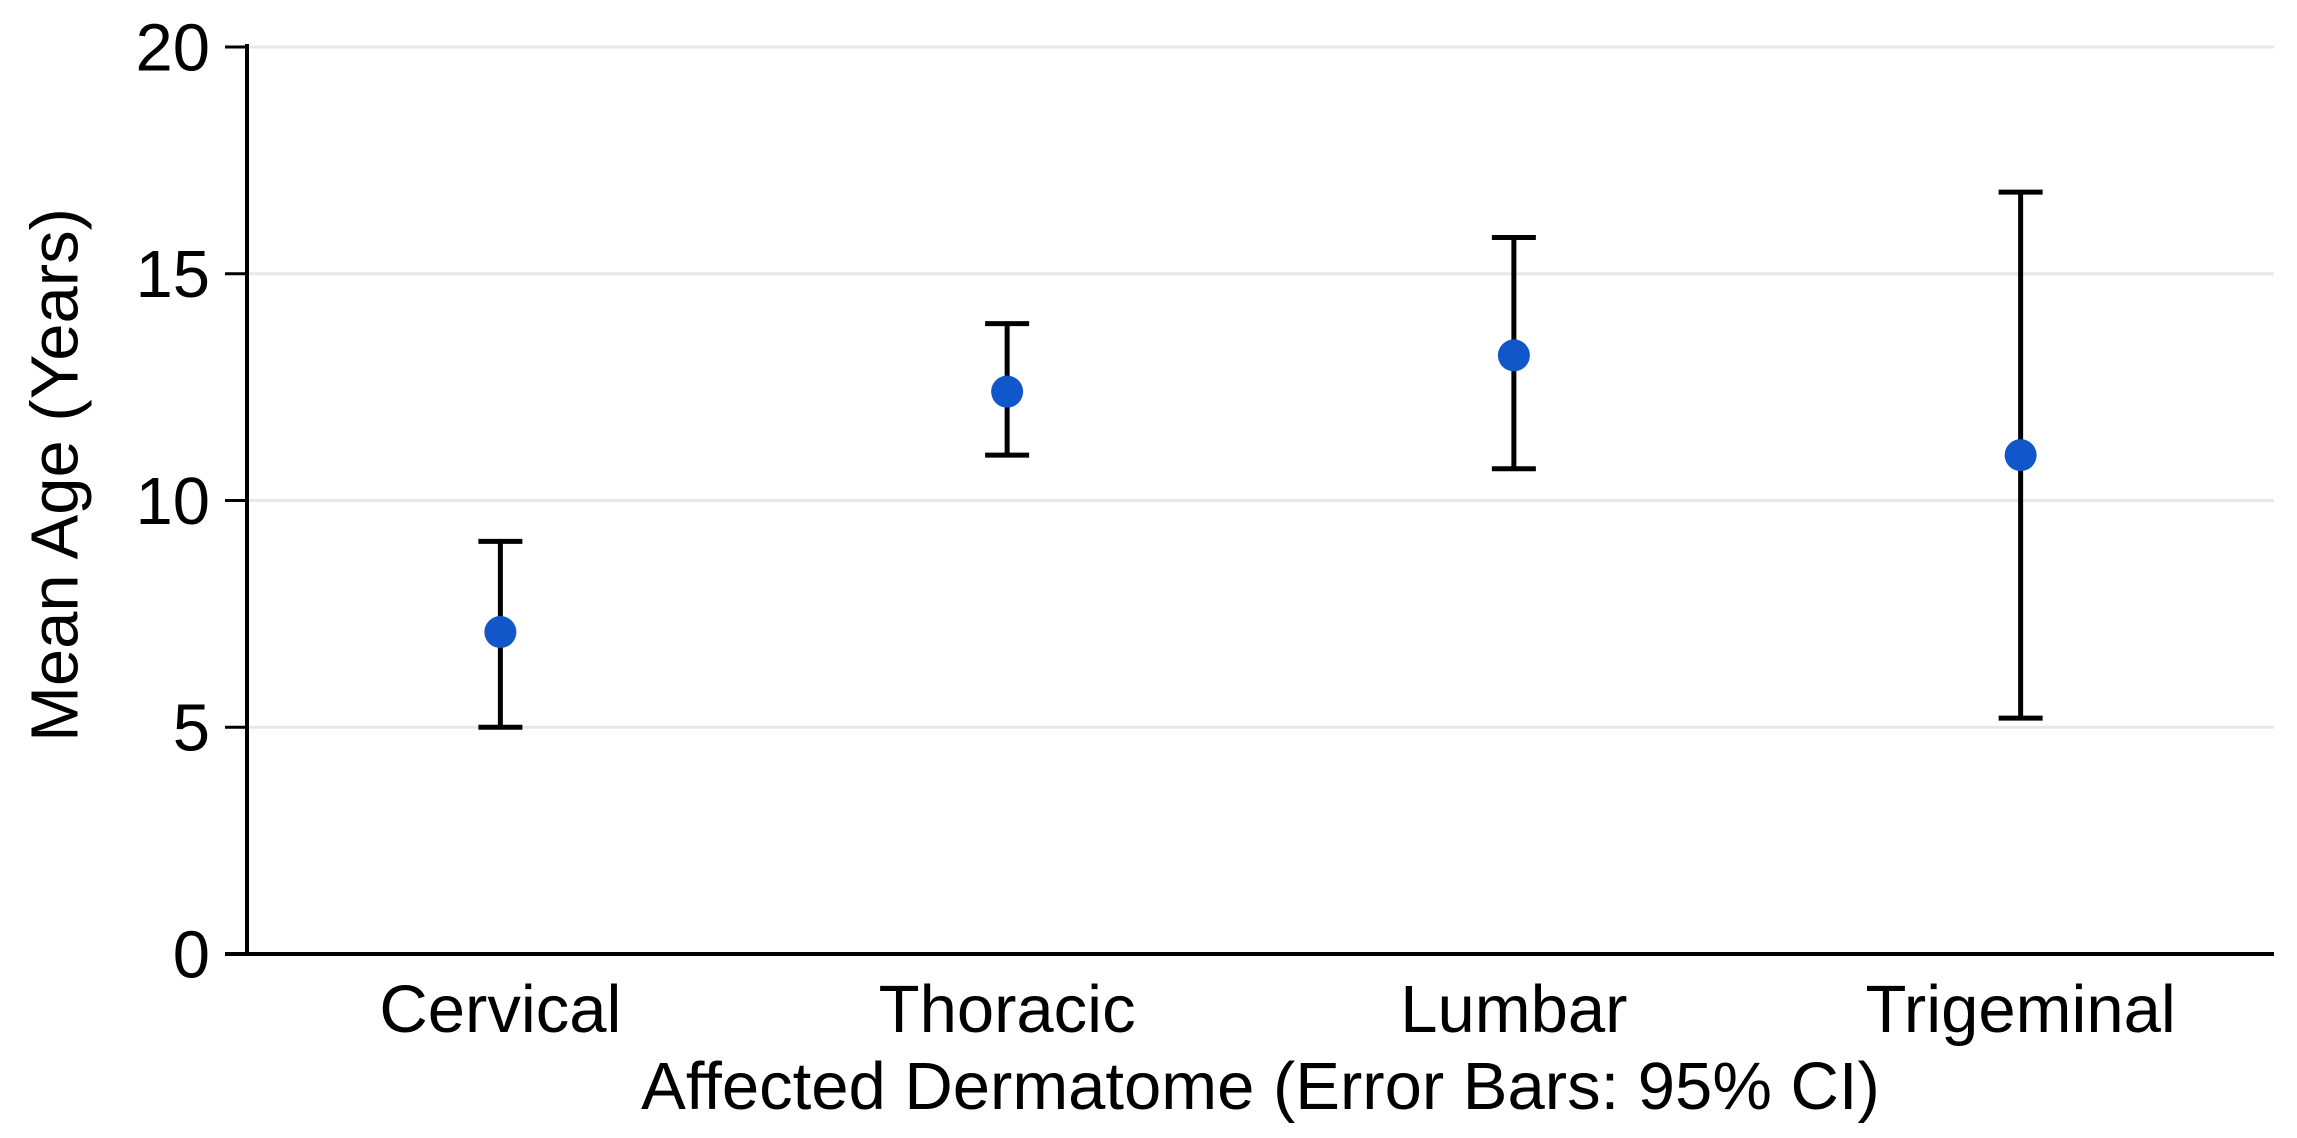 The height and width of the screenshot is (1138, 2297). Describe the element at coordinates (500, 1009) in the screenshot. I see `x-category-label: Cervical` at that location.